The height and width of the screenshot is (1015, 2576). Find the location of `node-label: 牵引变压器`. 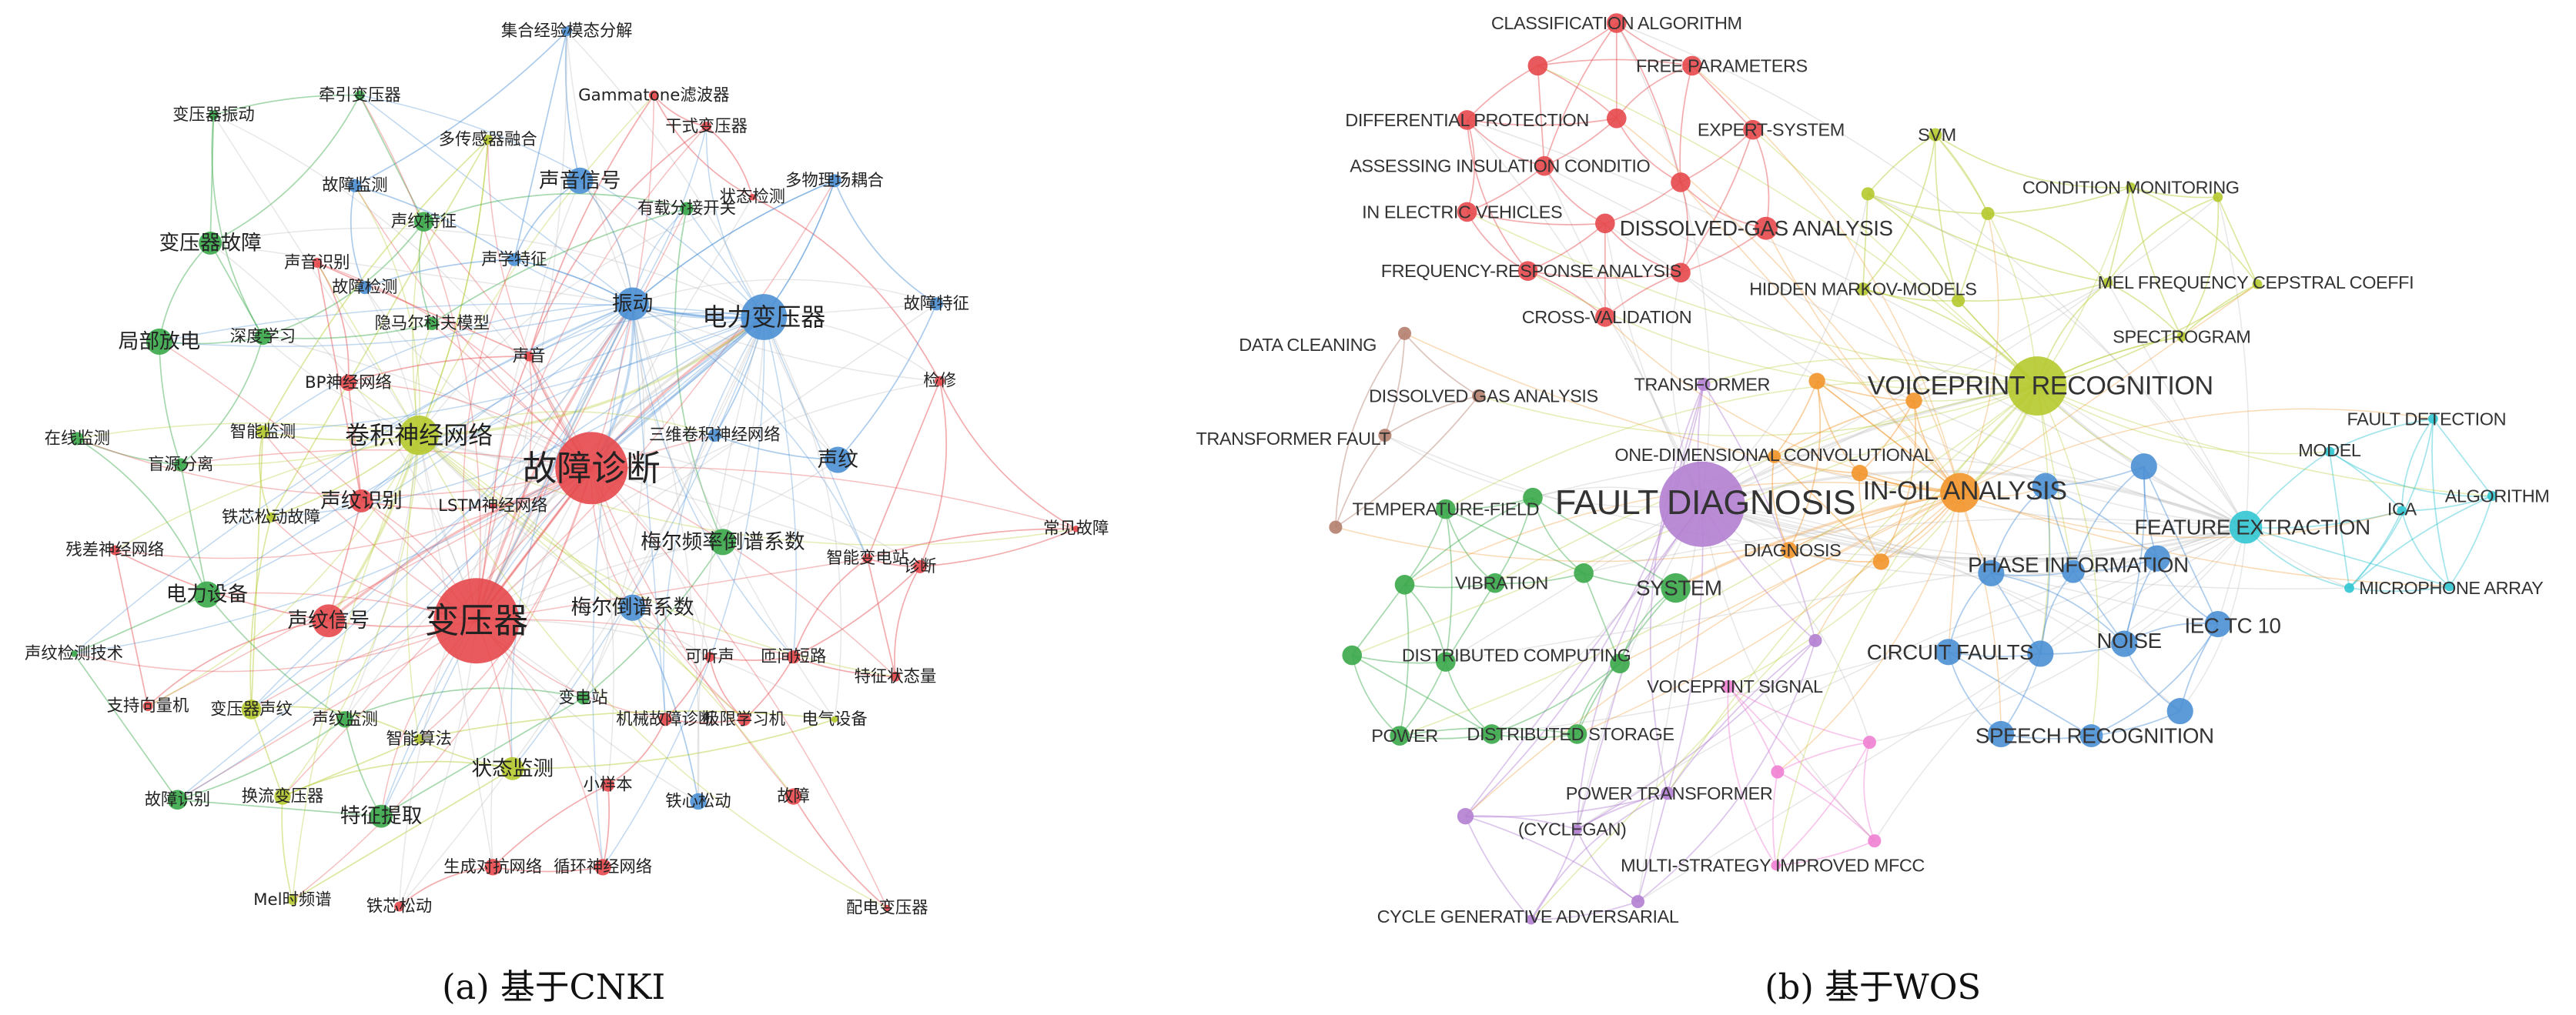

node-label: 牵引变压器 is located at coordinates (360, 95).